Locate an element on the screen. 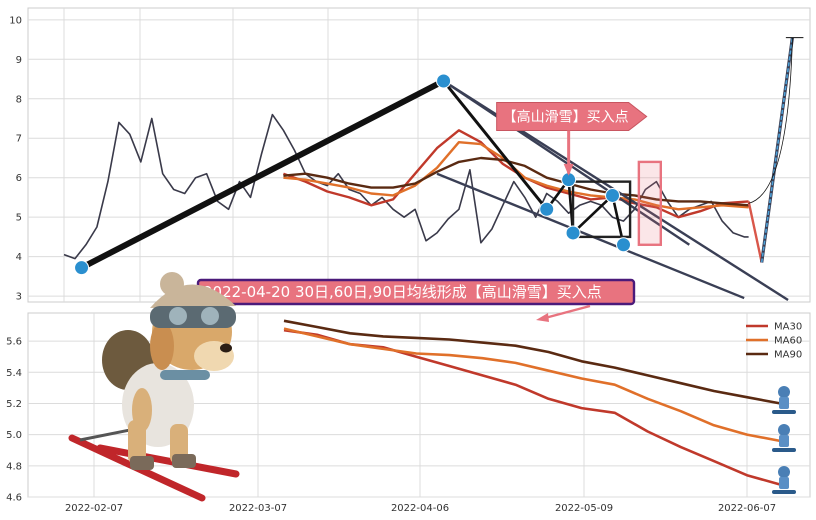  price-y-tick-label: 5 is located at coordinates (19, 218).